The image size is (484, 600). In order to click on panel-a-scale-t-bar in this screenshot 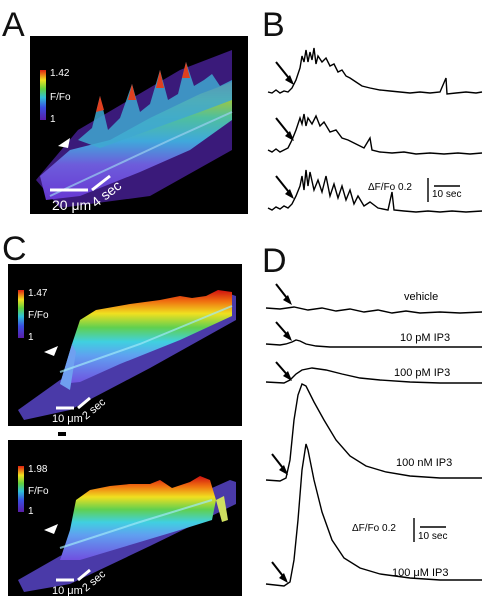, I will do `click(101, 183)`.